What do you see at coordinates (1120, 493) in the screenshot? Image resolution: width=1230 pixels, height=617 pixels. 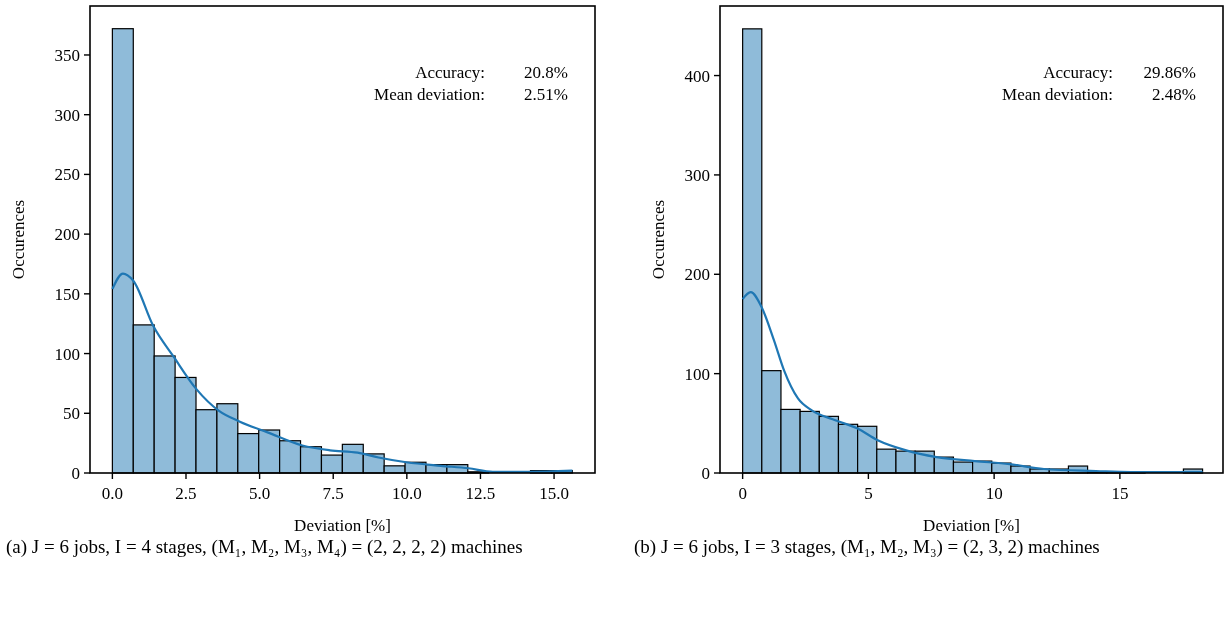 I see `x-tick-label: 15` at bounding box center [1120, 493].